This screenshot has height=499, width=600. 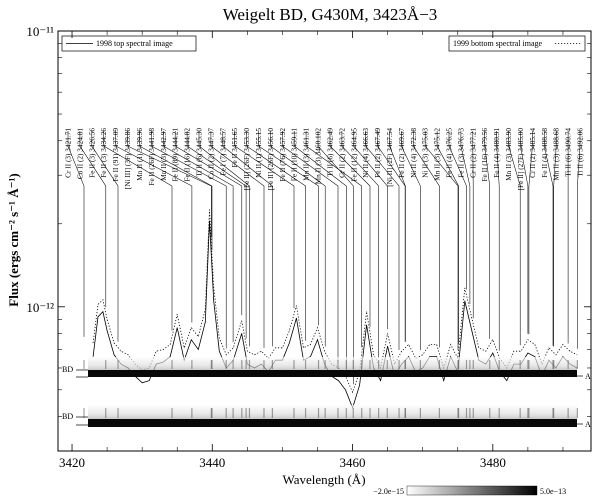 I want to click on x-tick-label: 3460, so click(x=353, y=462).